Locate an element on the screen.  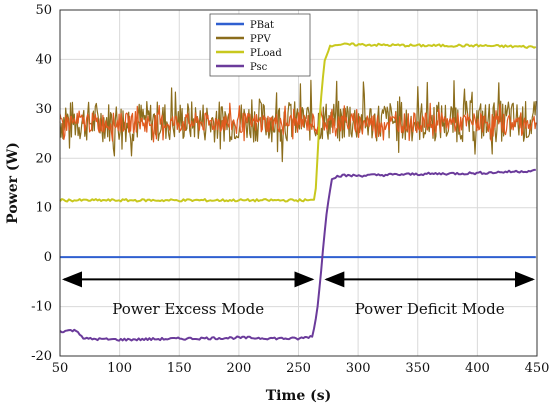
mode-label: Power Deficit Mode is located at coordinates (430, 309).